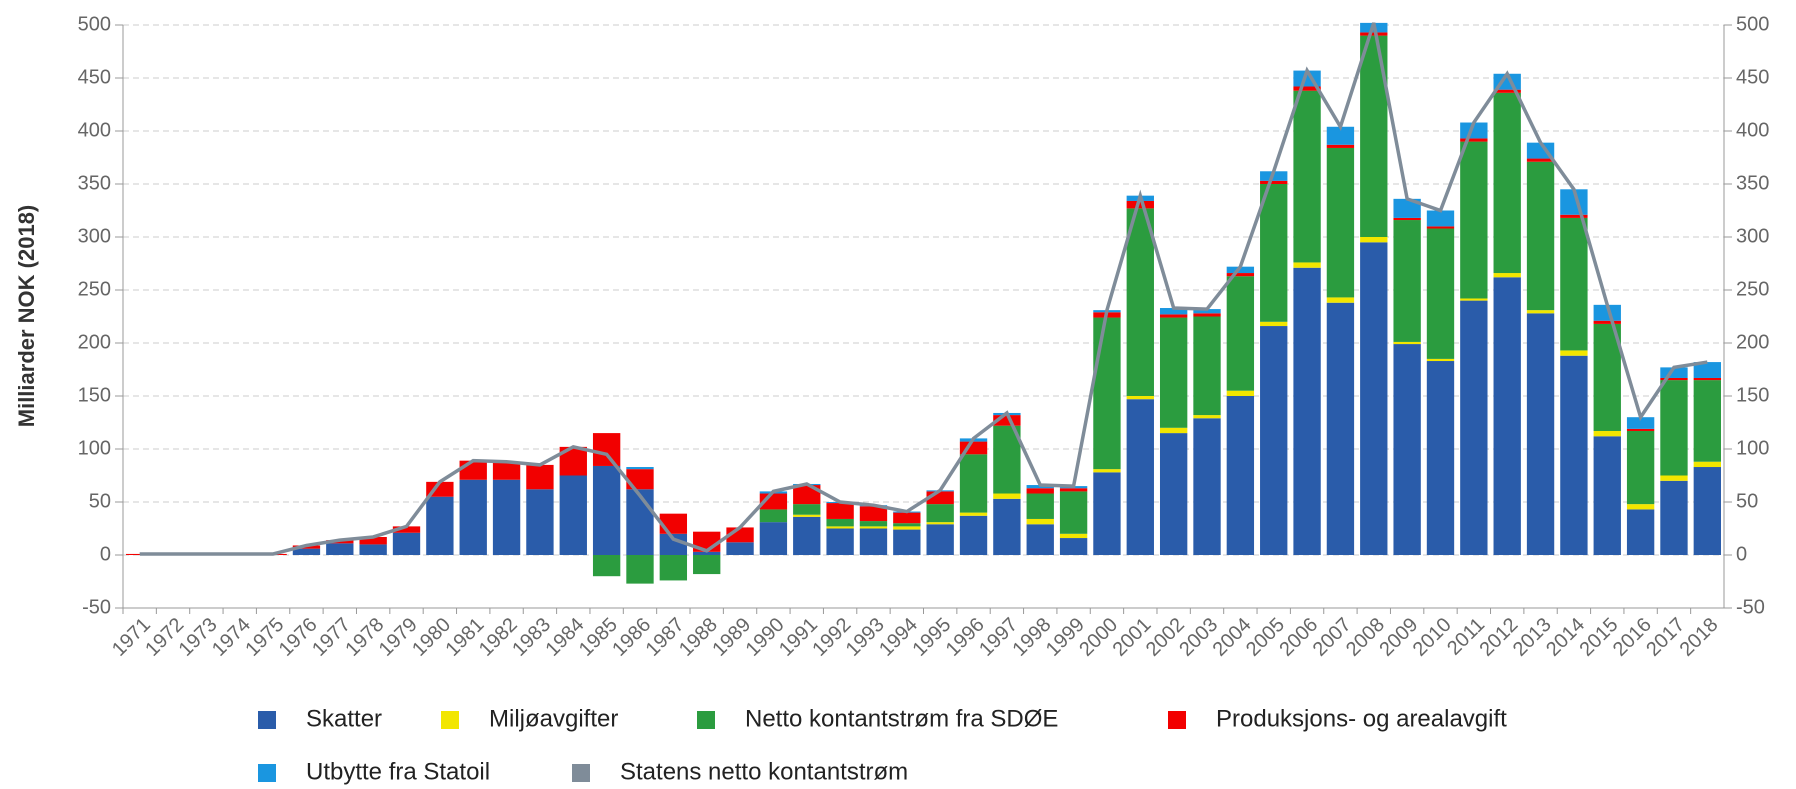  I want to click on y-tick-label: 50, so click(100, 501).